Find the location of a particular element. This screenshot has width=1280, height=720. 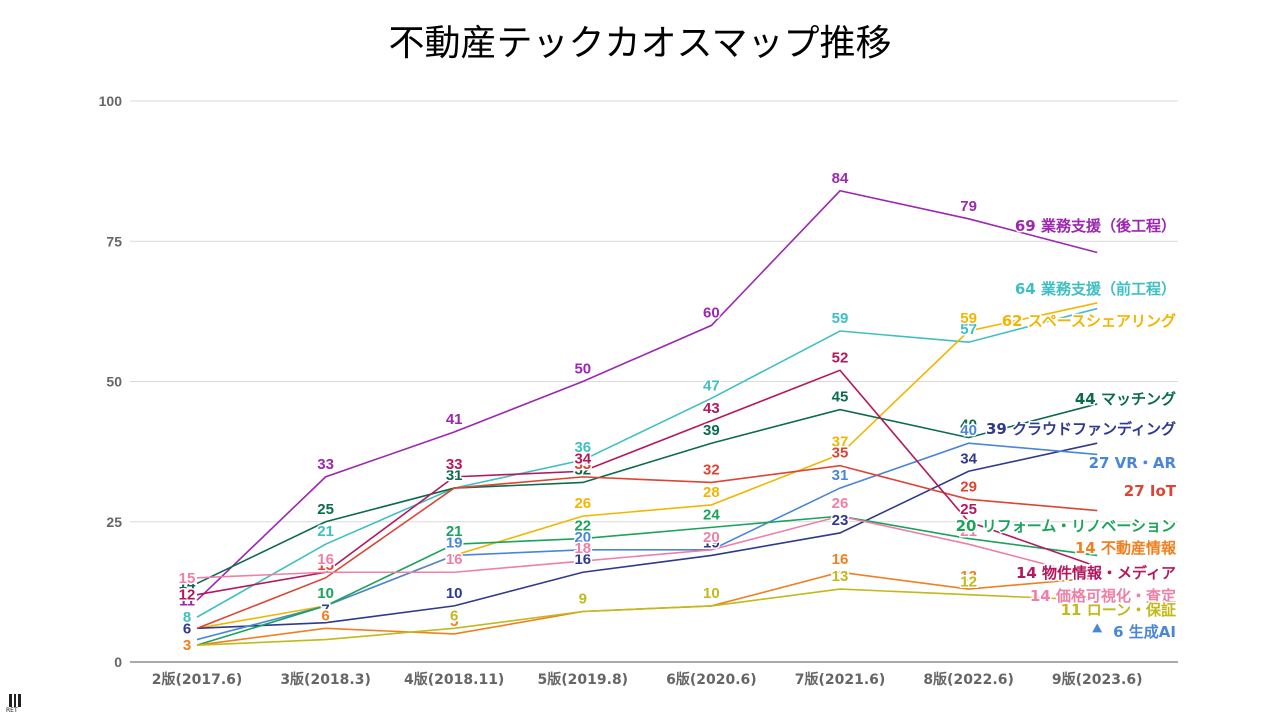

x-tick-label: 4版(2018.11) is located at coordinates (454, 679).